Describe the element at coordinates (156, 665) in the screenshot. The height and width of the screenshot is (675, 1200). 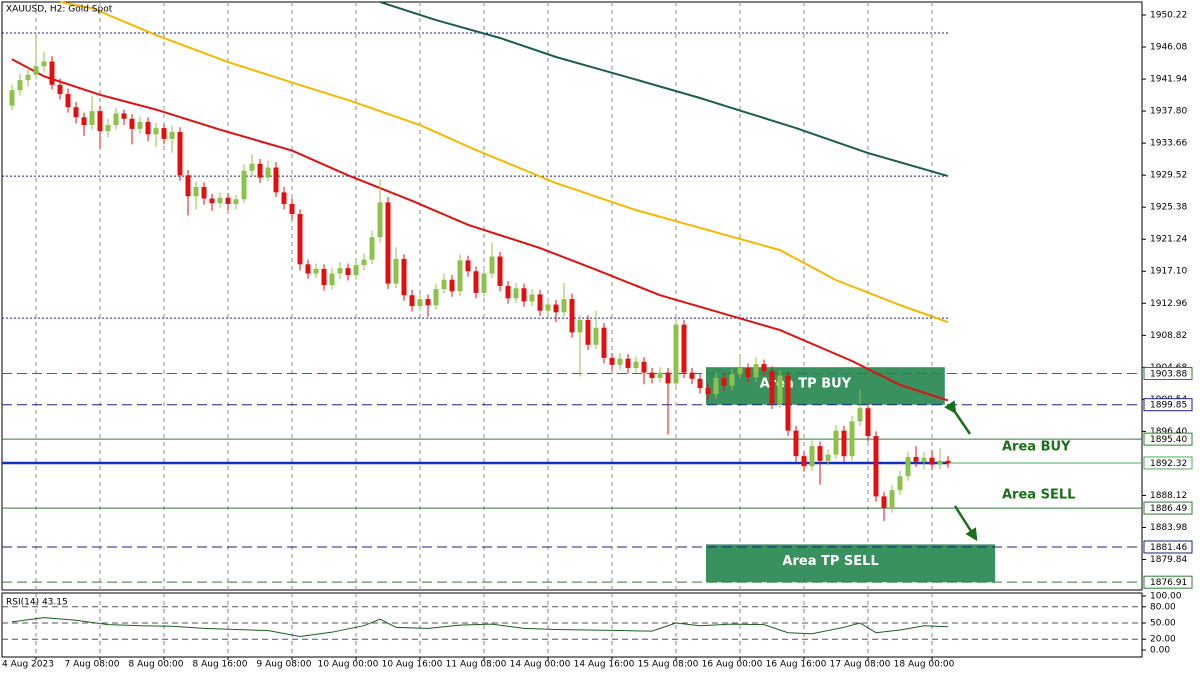
I see `x-tick-label: 8 Aug 00:00` at that location.